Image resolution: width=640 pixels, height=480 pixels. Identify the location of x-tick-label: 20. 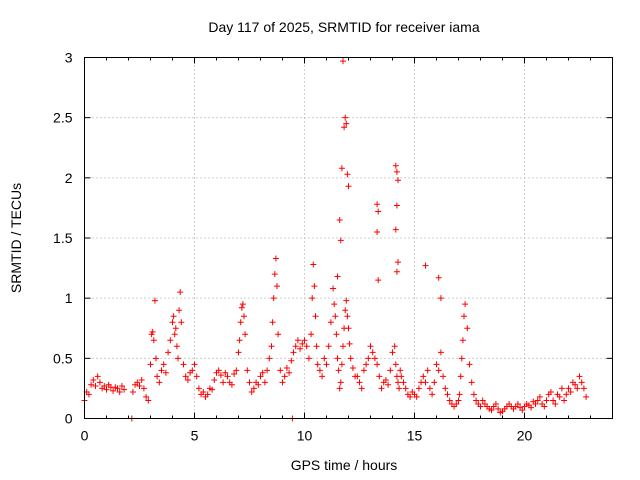
(525, 436).